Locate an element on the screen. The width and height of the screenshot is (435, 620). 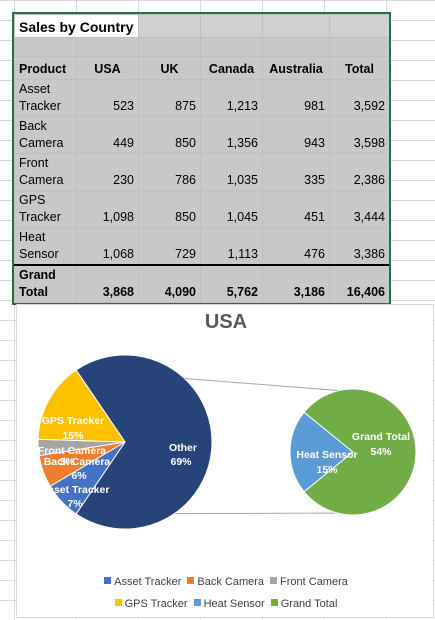
value-cell: 523 is located at coordinates (107, 98).